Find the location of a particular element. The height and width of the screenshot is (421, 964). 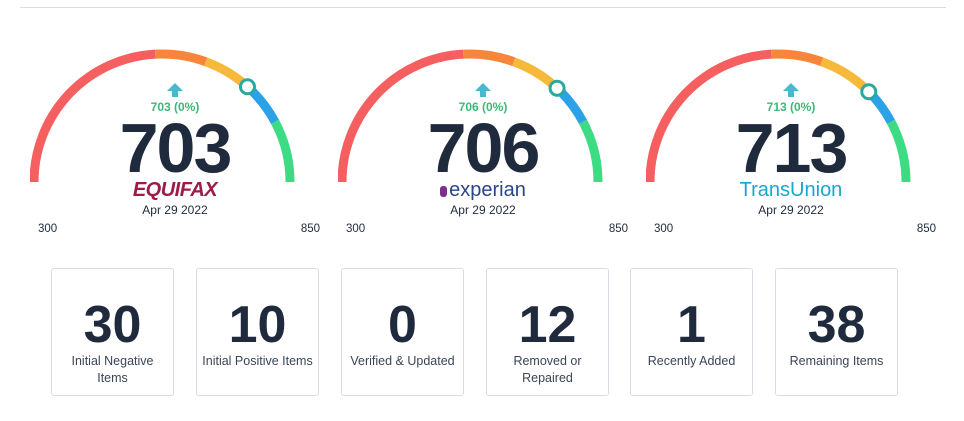

stat-card-remaining: 38 Remaining Items is located at coordinates (836, 332).